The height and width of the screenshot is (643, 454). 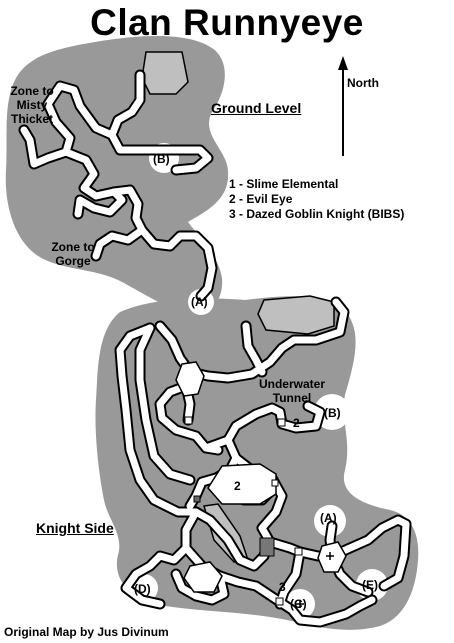 What do you see at coordinates (332, 413) in the screenshot?
I see `marker-b-lower: (B)` at bounding box center [332, 413].